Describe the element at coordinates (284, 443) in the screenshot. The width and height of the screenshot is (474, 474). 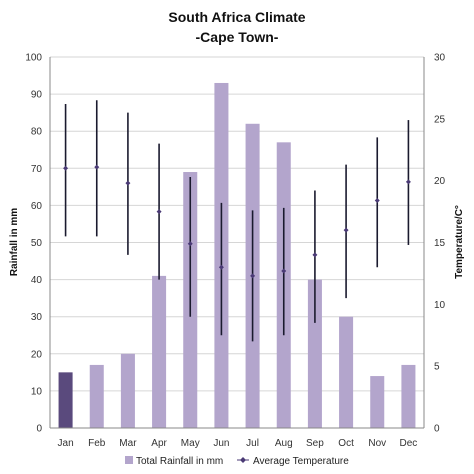
I see `x-tick-label: Aug` at that location.